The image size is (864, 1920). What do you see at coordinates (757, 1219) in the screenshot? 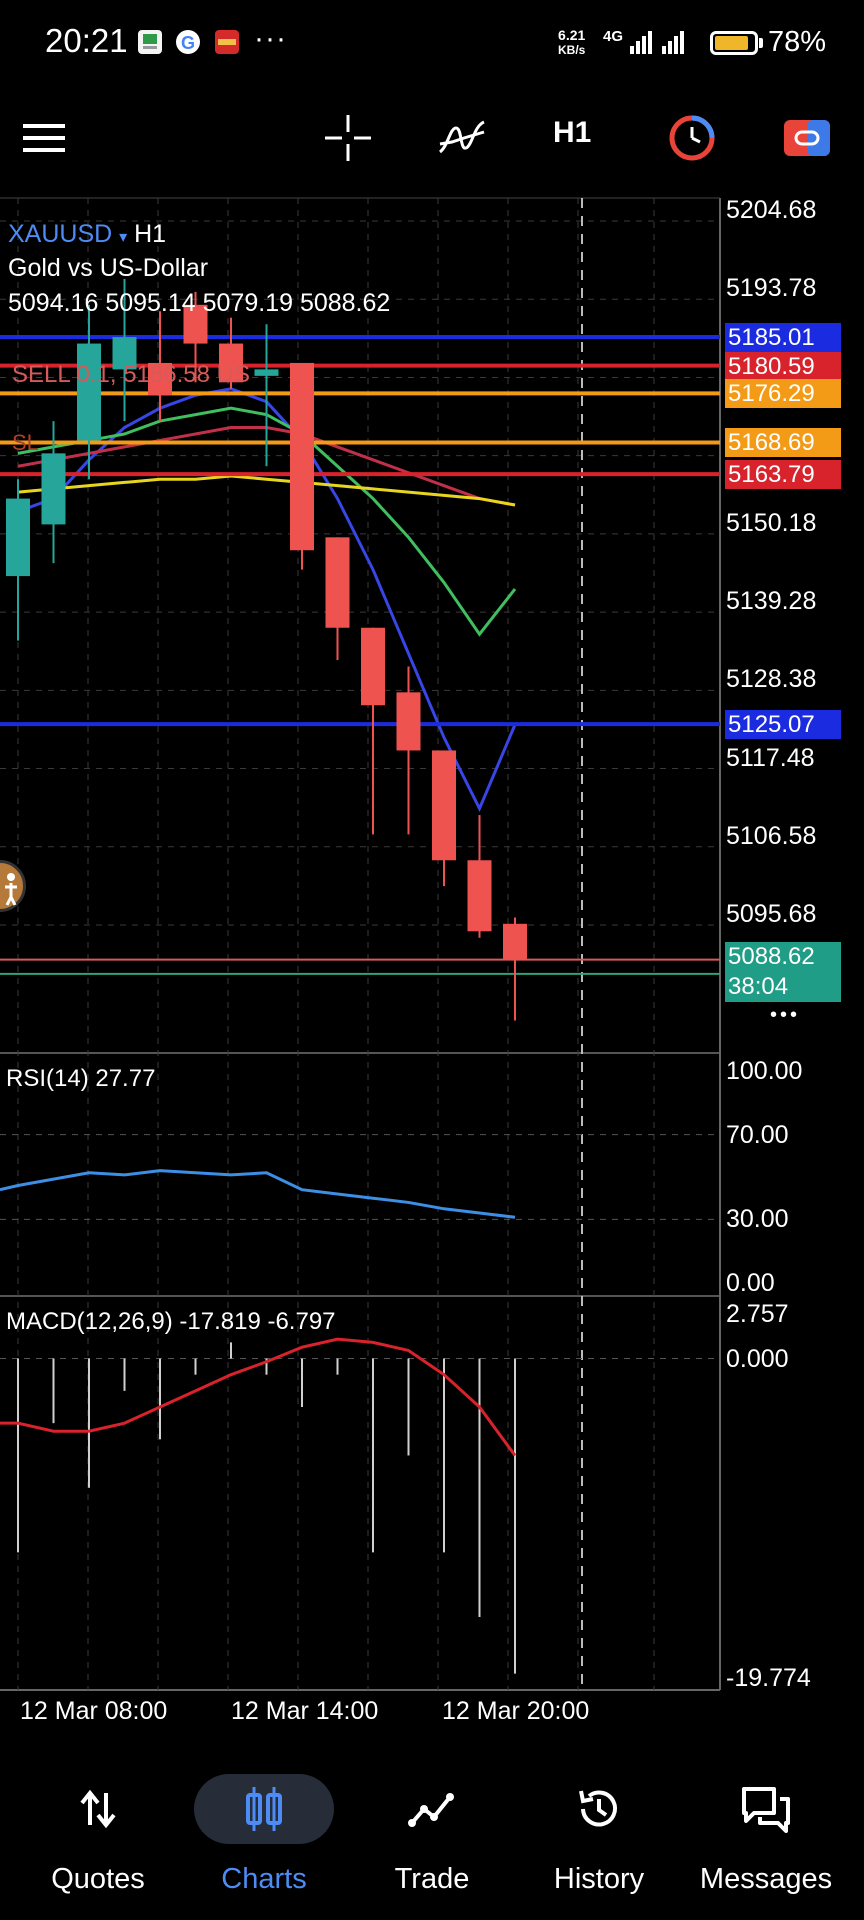
I see `rsi-axis-label: 30.00` at bounding box center [757, 1219].